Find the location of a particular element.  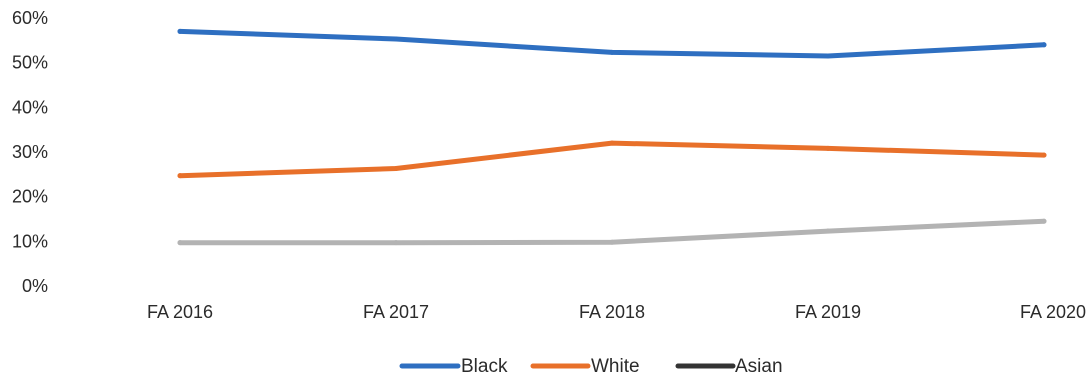

x-axis-tick-labels: FA 2016 FA 2017 FA 2018 FA 2019 FA 2020 is located at coordinates (616, 312).